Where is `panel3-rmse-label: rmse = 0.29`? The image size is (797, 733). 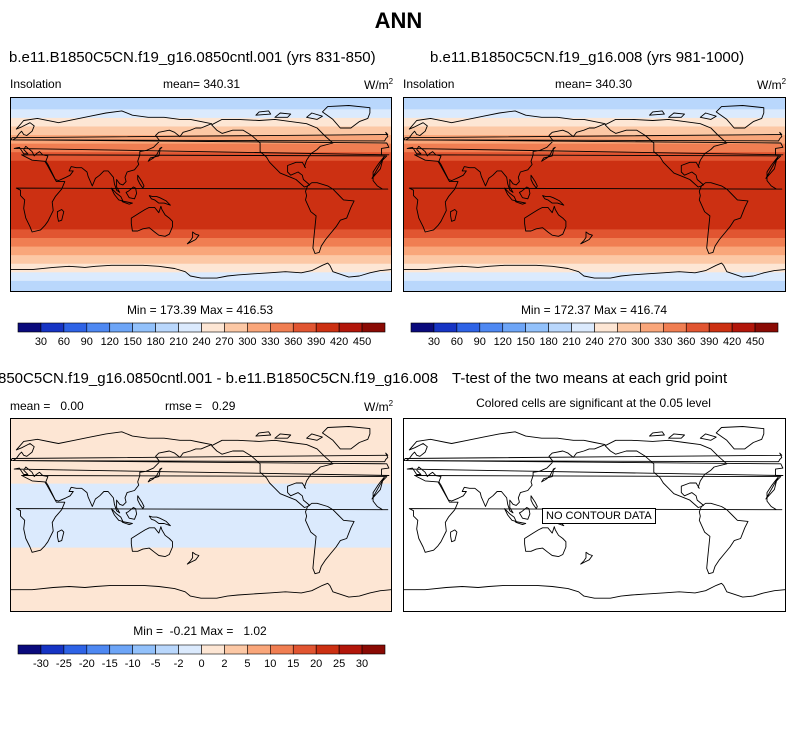 panel3-rmse-label: rmse = 0.29 is located at coordinates (200, 406).